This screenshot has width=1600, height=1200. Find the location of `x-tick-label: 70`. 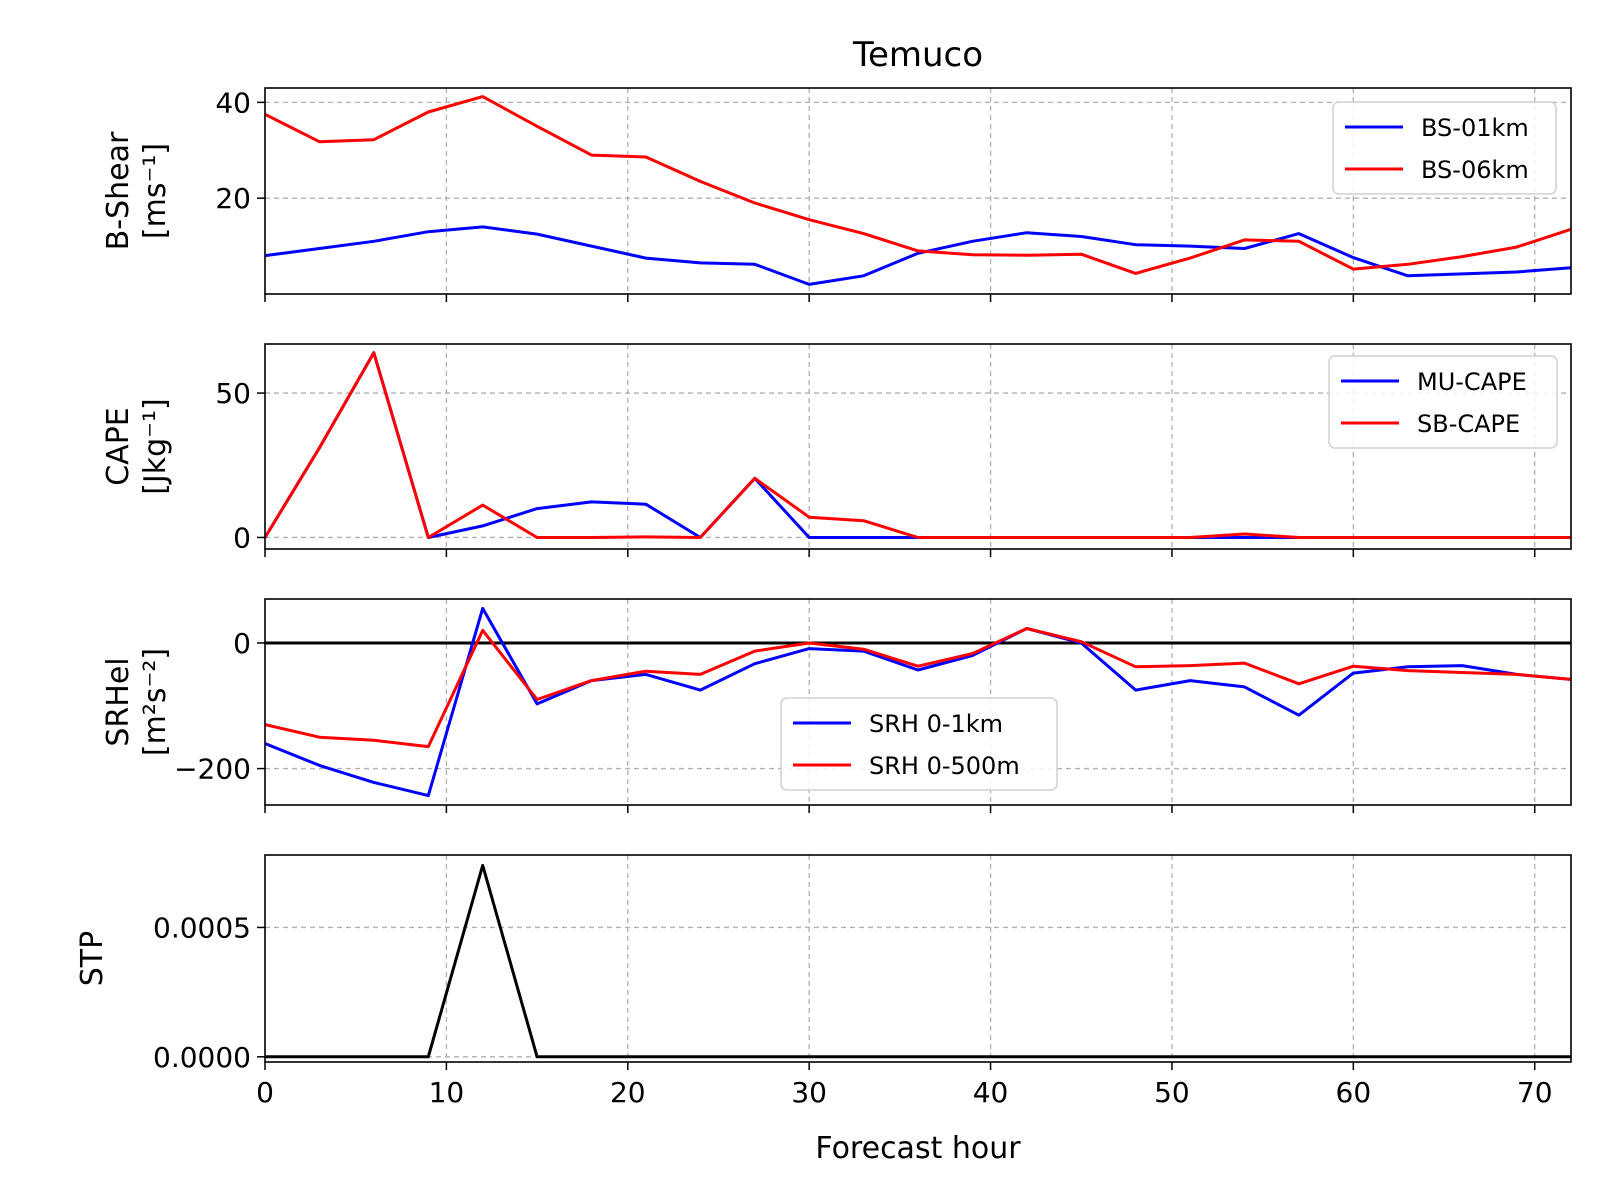

x-tick-label: 70 is located at coordinates (1535, 1092).